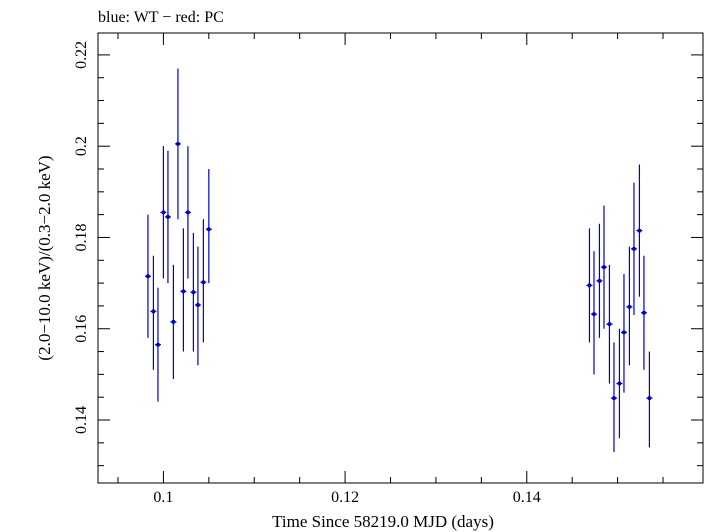  I want to click on y-tick-label: 0.22, so click(81, 55).